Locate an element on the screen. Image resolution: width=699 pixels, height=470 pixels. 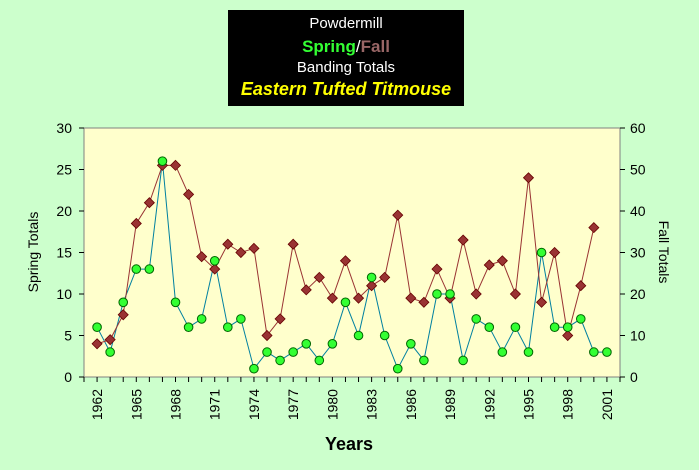
y-axis-left-title: Spring Totals is located at coordinates (33, 252).